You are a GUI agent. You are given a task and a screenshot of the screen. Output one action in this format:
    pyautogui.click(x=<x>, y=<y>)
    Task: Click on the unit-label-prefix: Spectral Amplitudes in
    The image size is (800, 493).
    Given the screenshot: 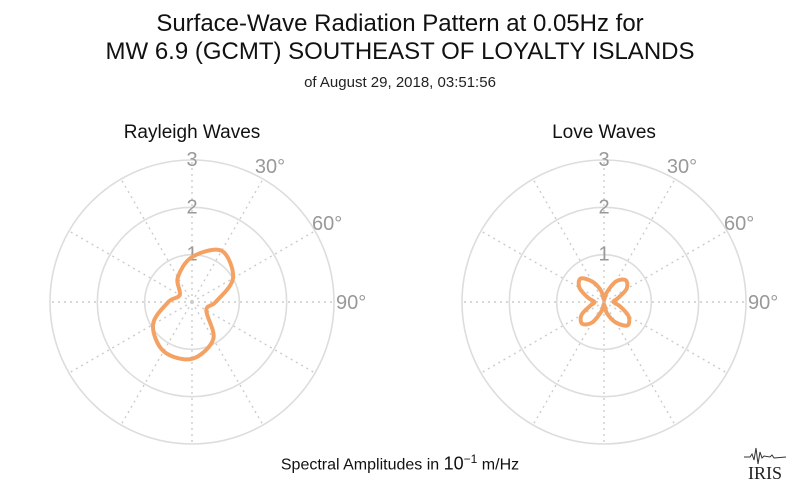 What is the action you would take?
    pyautogui.click(x=362, y=465)
    